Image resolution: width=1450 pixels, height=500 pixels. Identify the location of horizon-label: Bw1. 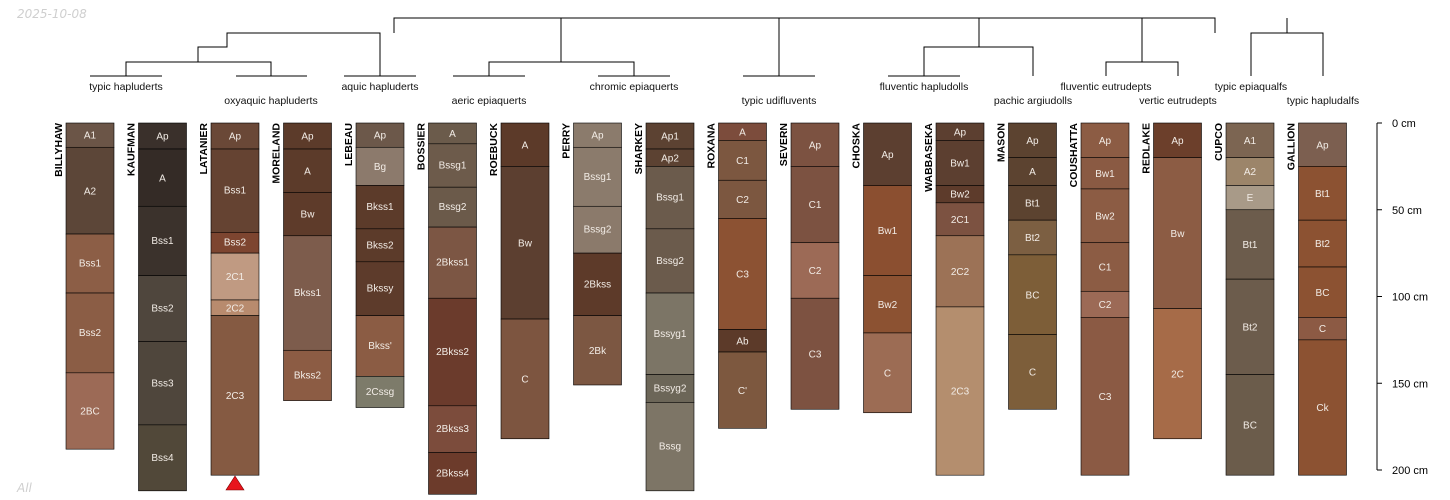
(888, 231).